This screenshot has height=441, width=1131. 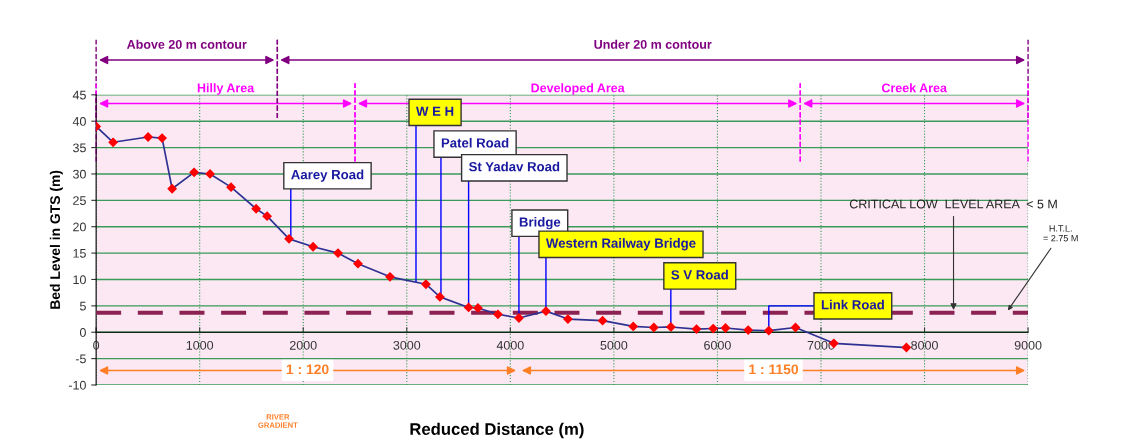 What do you see at coordinates (699, 274) in the screenshot?
I see `annotation: S V Road` at bounding box center [699, 274].